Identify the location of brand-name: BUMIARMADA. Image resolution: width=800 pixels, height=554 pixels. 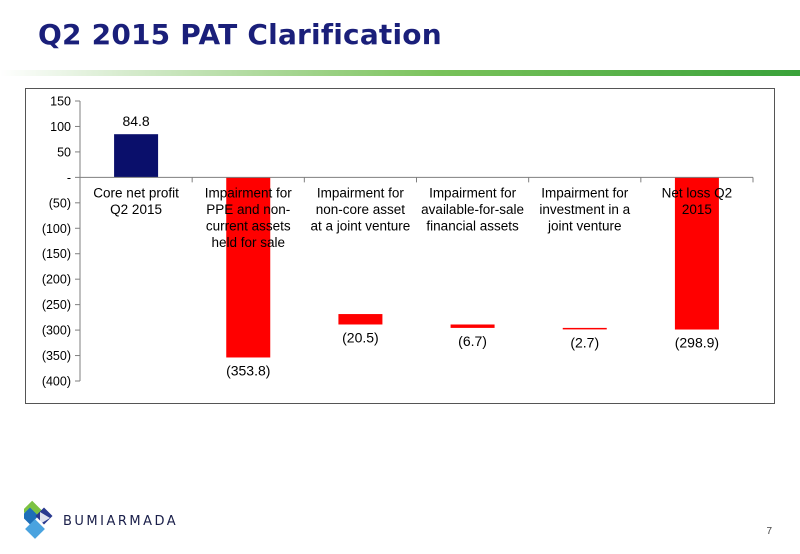
(121, 521).